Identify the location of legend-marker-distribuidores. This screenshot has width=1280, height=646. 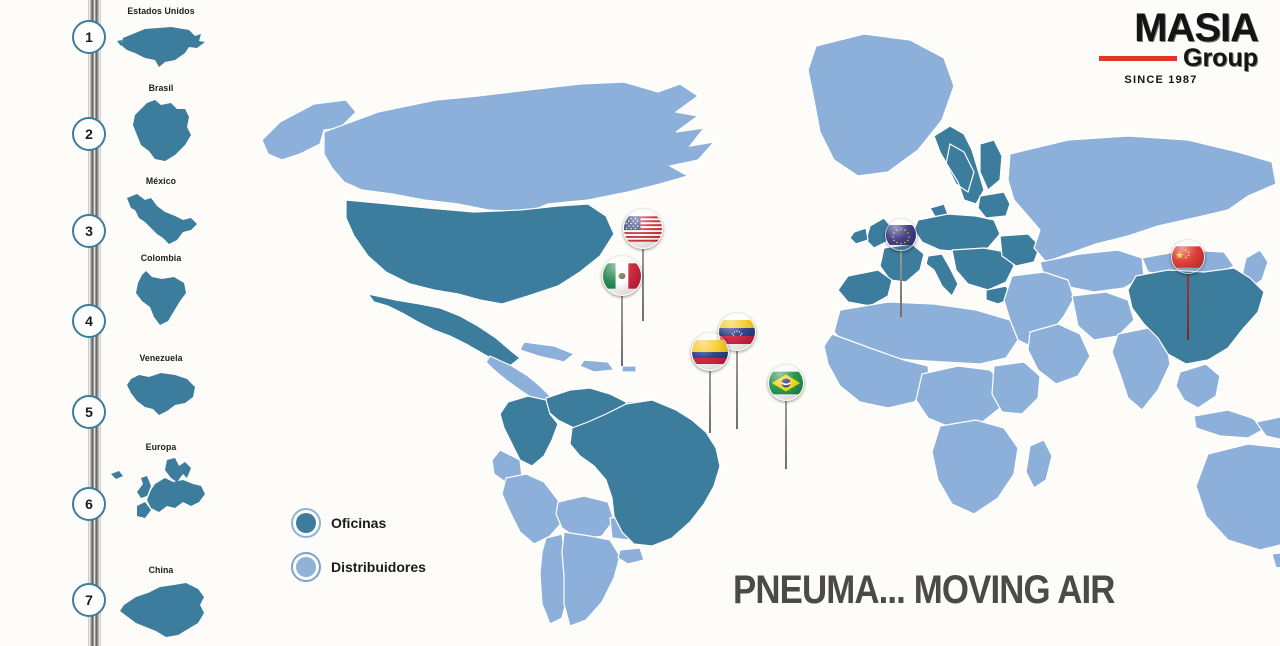
(306, 567).